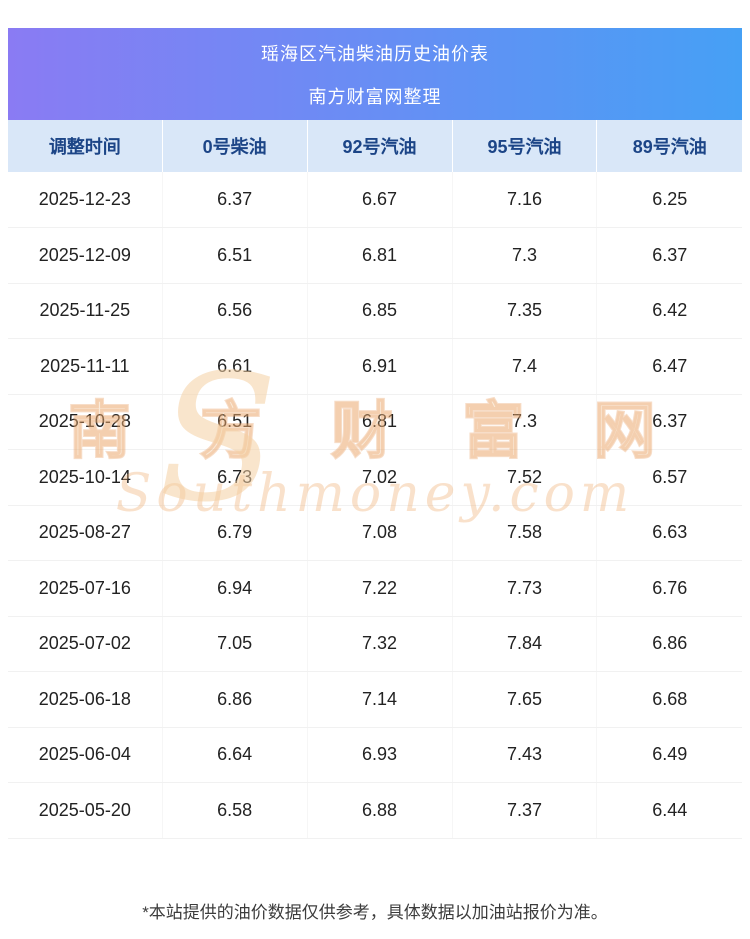  Describe the element at coordinates (669, 810) in the screenshot. I see `price-cell: 6.44` at that location.